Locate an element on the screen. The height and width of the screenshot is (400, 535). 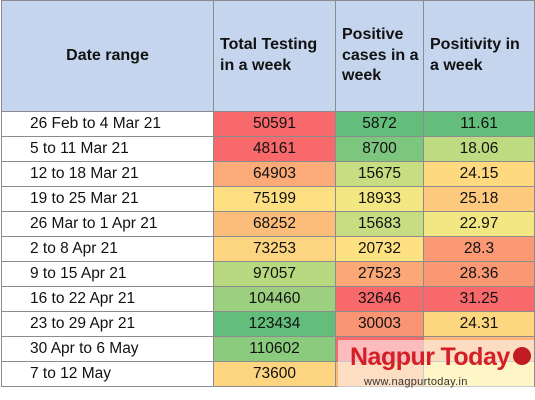
nagpur-today-watermark: Nagpur Today www.nagpurtoday.in is located at coordinates (437, 369).